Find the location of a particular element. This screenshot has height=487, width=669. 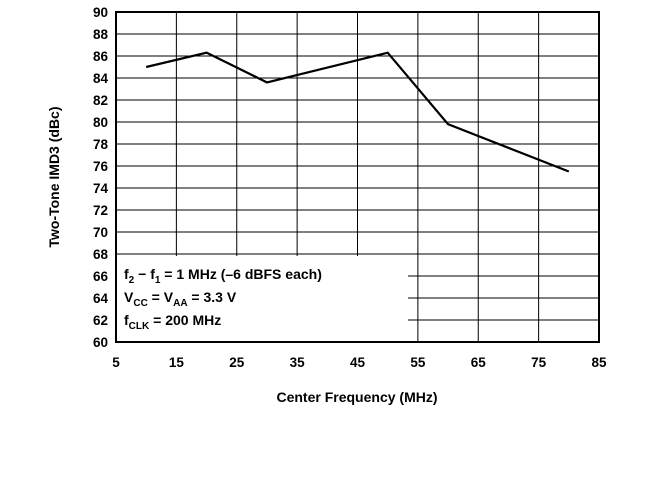

y-tick-label-1: 62 is located at coordinates (100, 320).